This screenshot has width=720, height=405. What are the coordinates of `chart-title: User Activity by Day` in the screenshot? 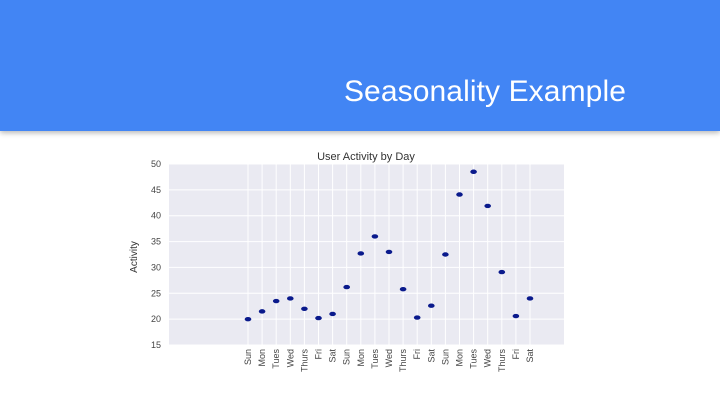 It's located at (366, 157).